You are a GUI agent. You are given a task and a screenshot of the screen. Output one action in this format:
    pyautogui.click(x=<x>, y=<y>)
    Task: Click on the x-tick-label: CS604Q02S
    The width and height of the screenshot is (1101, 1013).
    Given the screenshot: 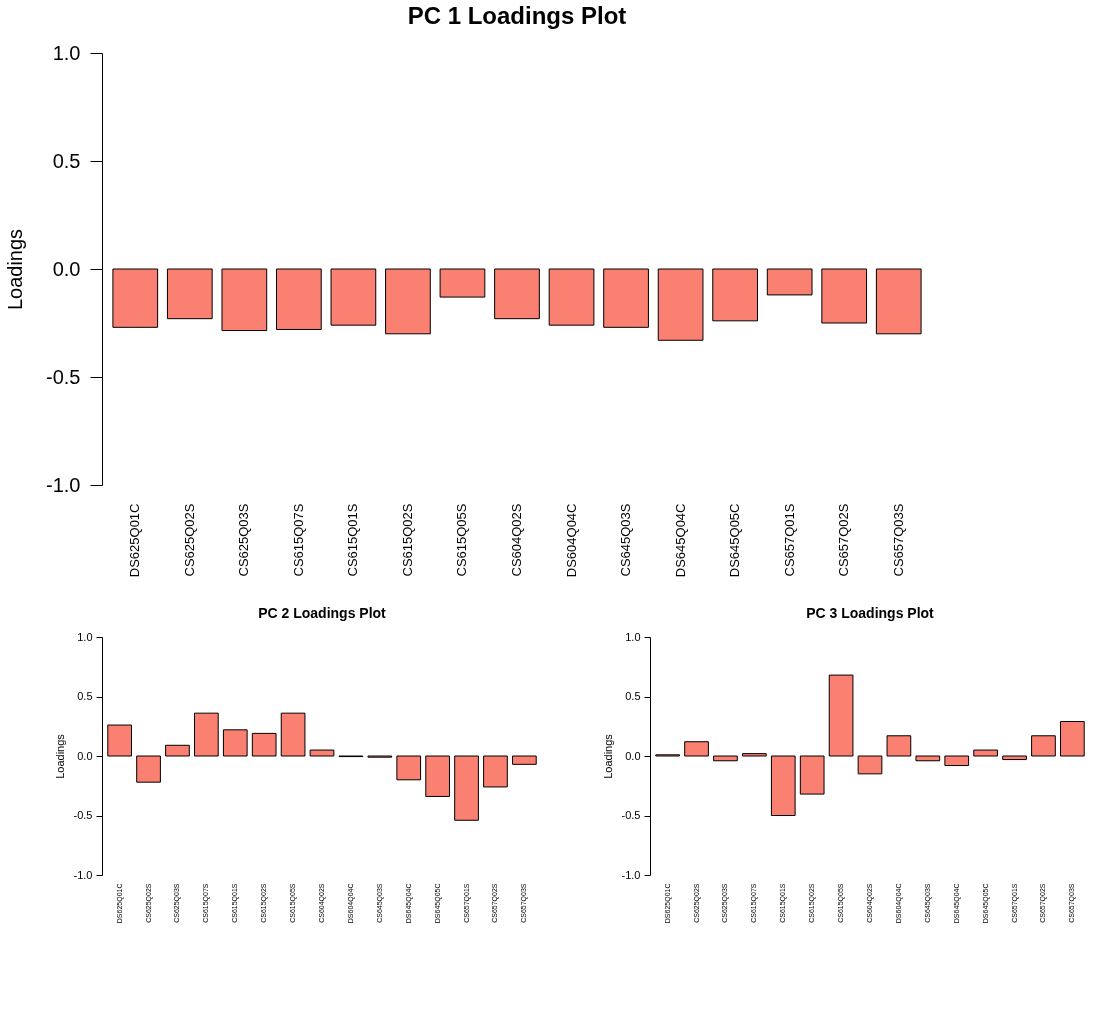 What is the action you would take?
    pyautogui.click(x=516, y=540)
    